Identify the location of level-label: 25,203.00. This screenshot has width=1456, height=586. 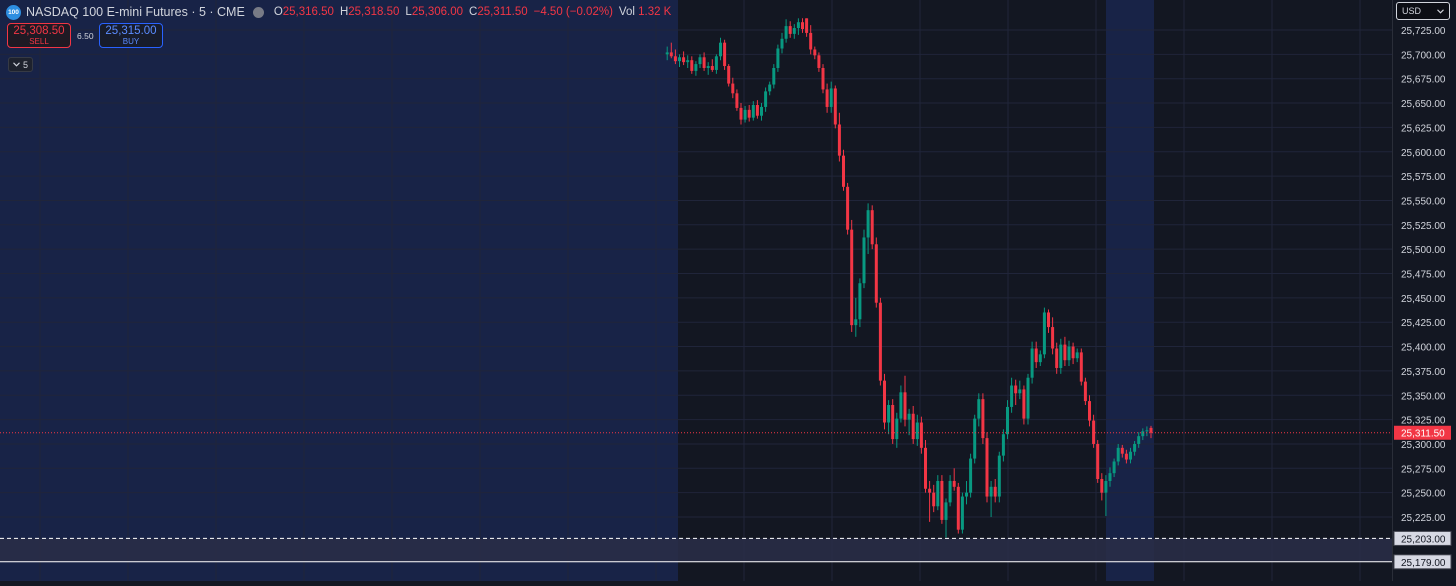
(1423, 539).